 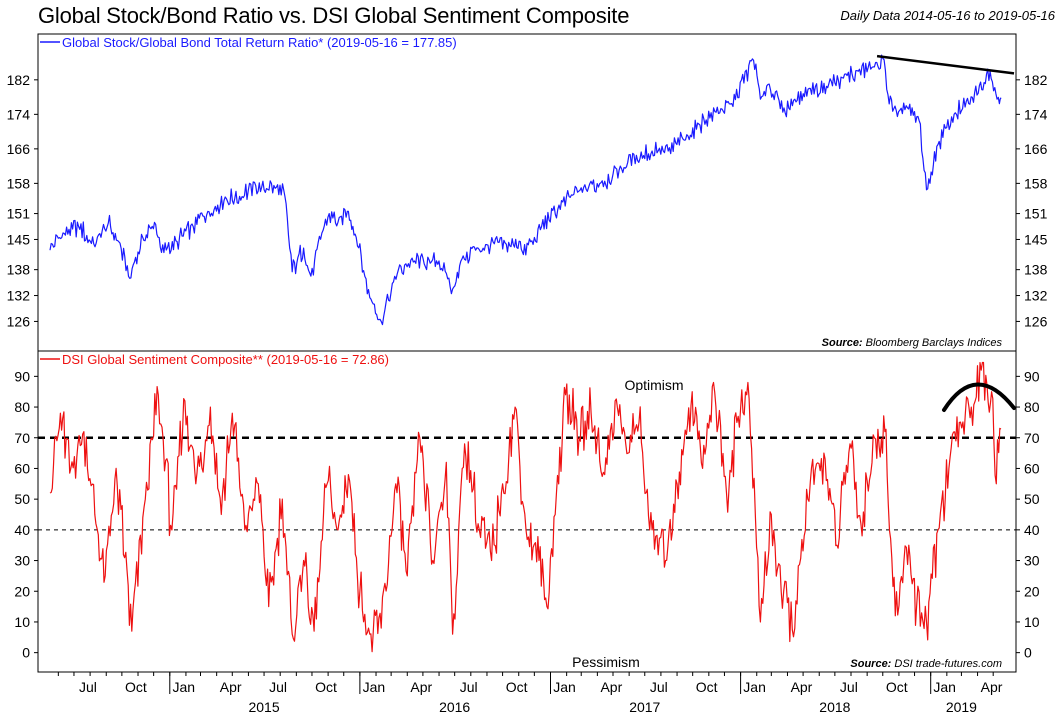 I want to click on y-tick-label-right: 50, so click(x=1032, y=499).